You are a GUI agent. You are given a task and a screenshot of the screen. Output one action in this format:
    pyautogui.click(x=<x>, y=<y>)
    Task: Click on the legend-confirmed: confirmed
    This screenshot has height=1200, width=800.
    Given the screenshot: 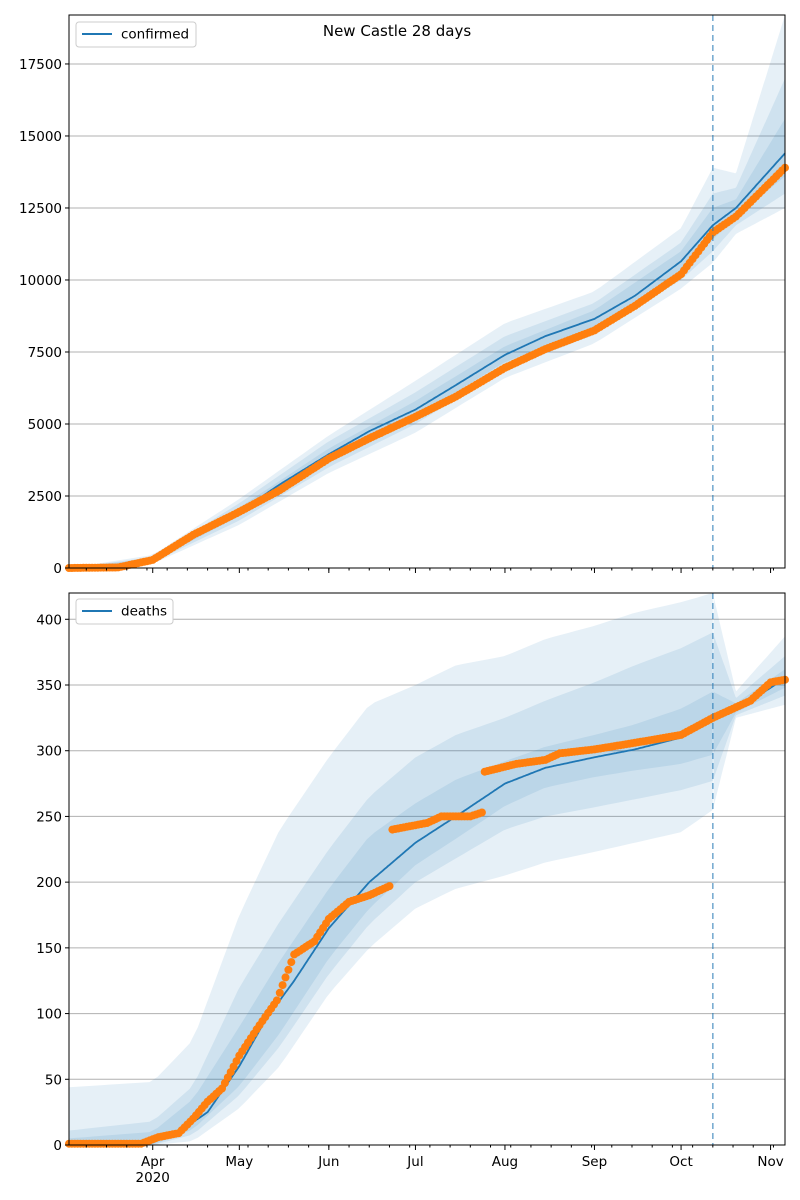 What is the action you would take?
    pyautogui.click(x=136, y=34)
    